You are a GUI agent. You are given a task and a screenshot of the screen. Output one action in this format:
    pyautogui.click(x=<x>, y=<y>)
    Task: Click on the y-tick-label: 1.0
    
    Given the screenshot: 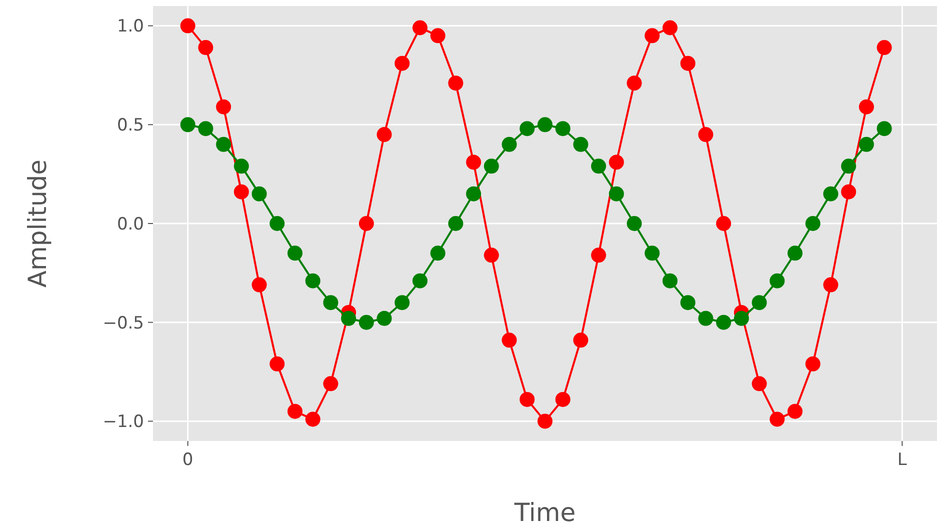 What is the action you would take?
    pyautogui.click(x=130, y=26)
    